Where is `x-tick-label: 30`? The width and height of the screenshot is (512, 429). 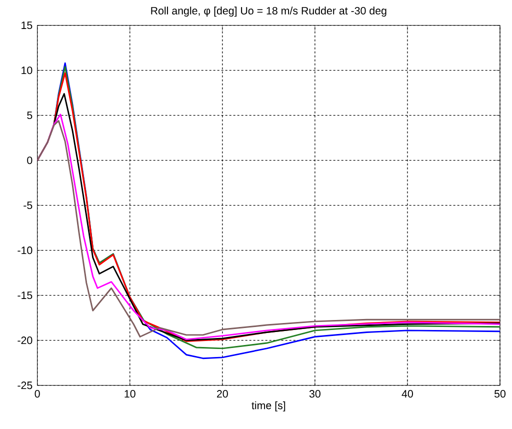
x-tick-label: 30 is located at coordinates (314, 394).